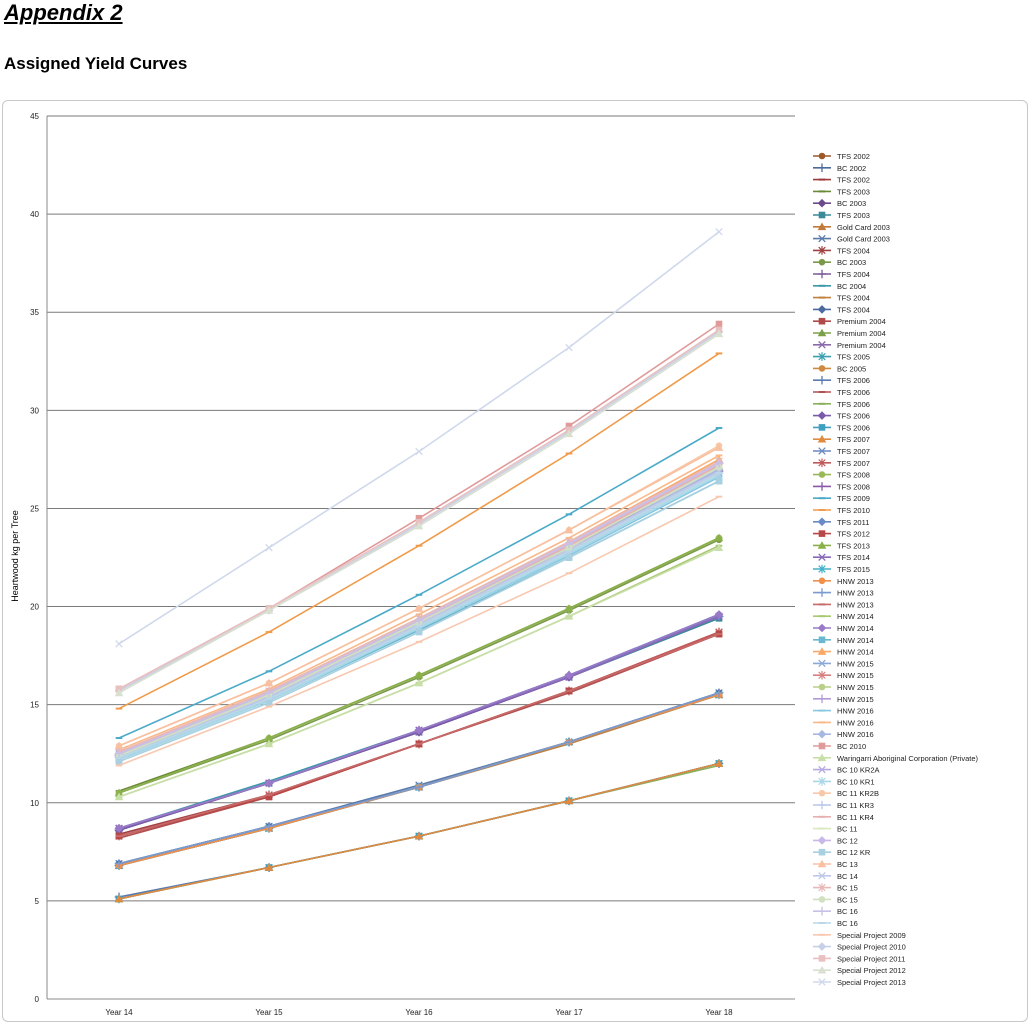  I want to click on legend-item: Special Project 2013, so click(859, 982).